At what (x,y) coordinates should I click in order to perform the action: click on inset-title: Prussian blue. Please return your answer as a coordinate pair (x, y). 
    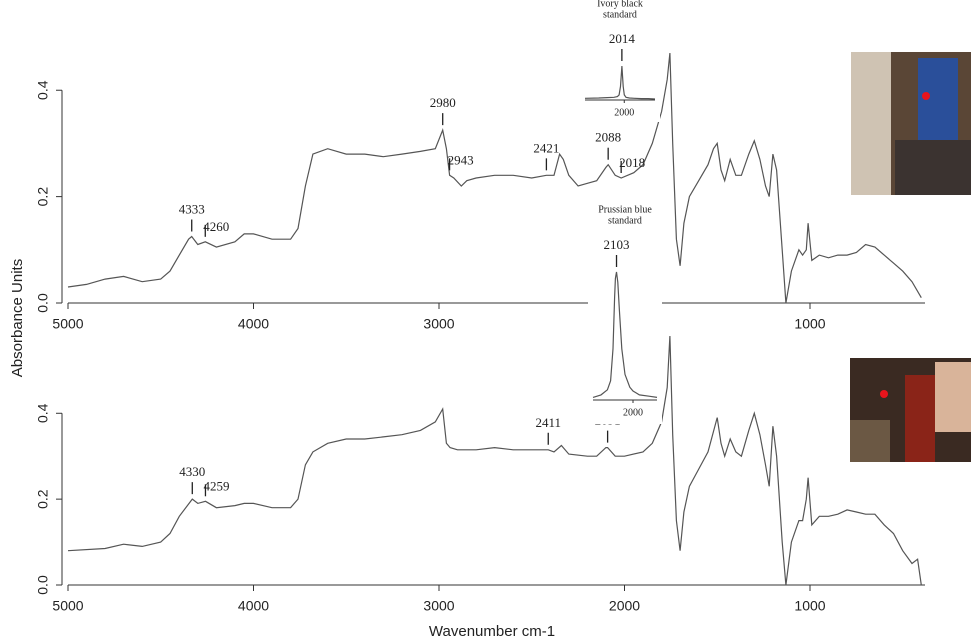
    Looking at the image, I should click on (625, 209).